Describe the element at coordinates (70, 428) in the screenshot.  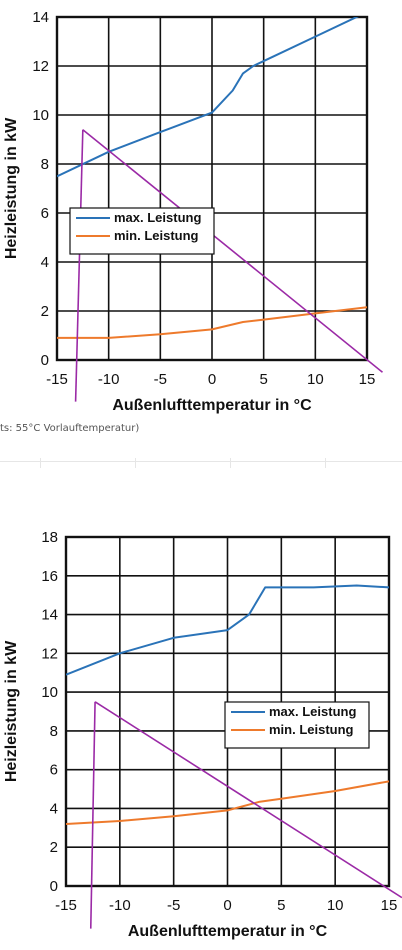
I see `chart-caption: ts: 55°C Vorlauftemperatur)` at that location.